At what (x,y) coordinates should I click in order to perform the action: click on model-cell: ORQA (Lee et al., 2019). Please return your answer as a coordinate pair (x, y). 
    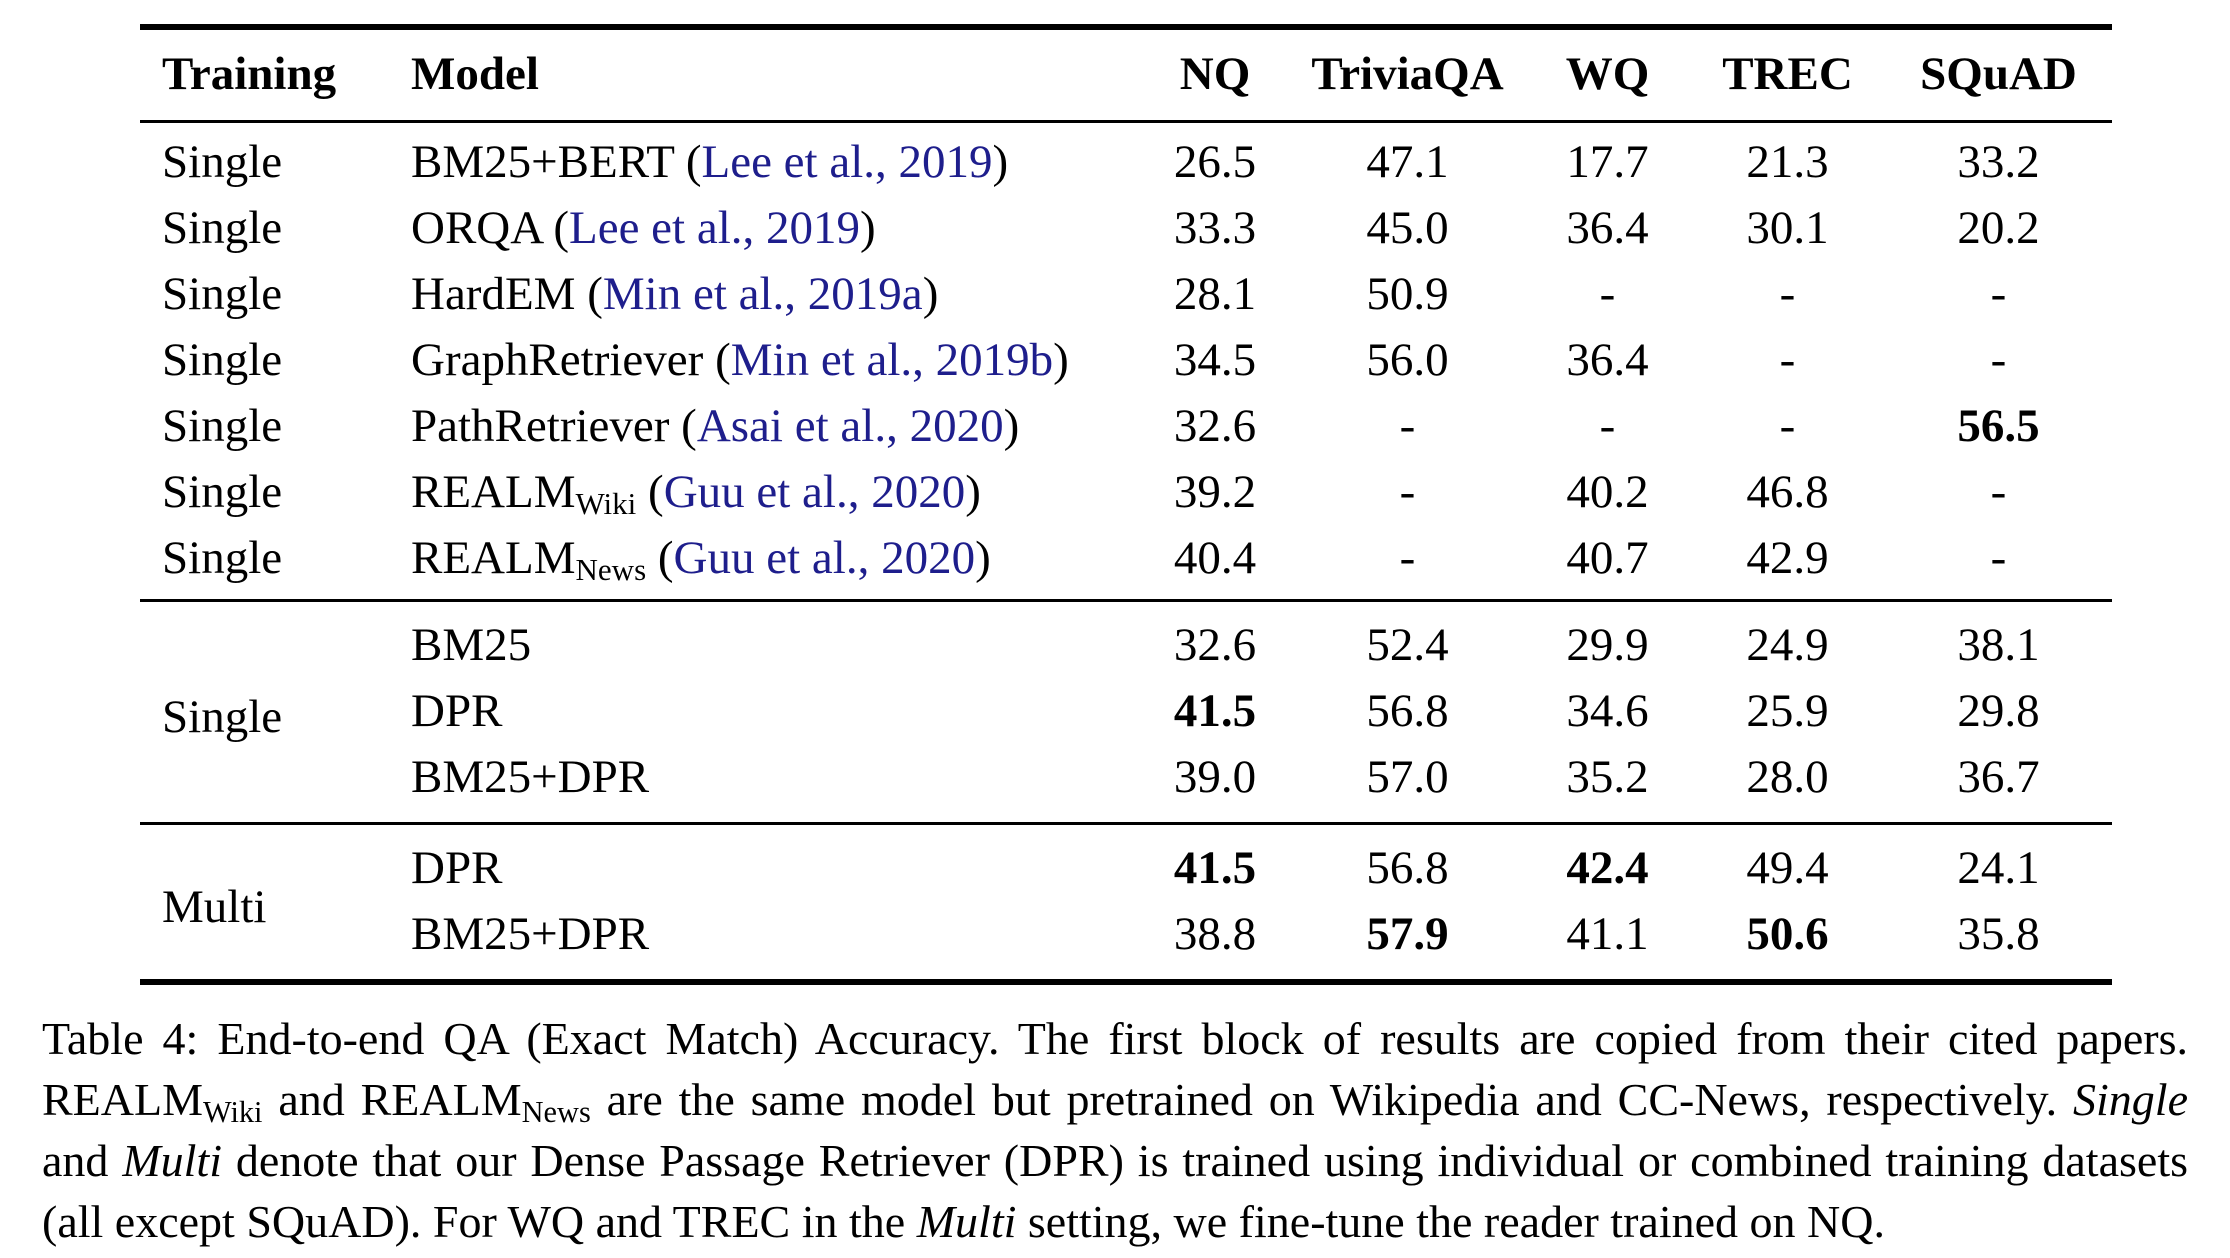
    Looking at the image, I should click on (772, 229).